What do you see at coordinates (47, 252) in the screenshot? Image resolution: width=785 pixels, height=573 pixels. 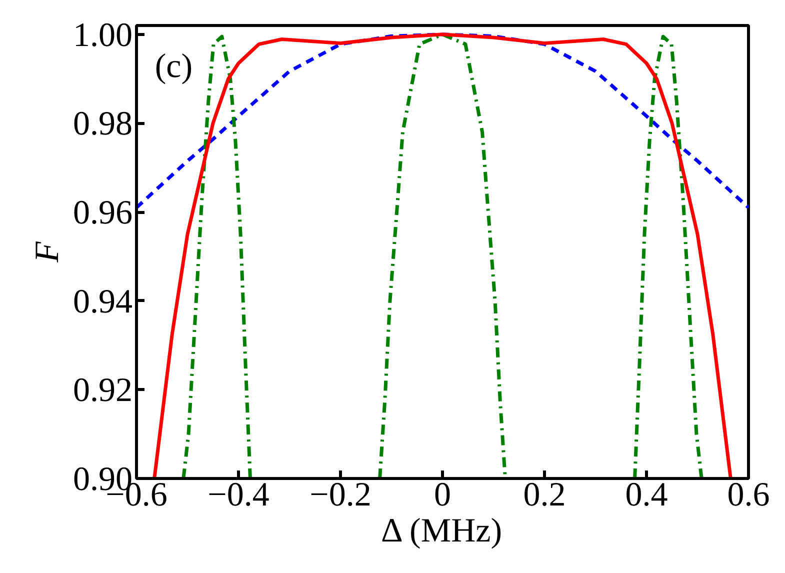 I see `y-axis-title: F` at bounding box center [47, 252].